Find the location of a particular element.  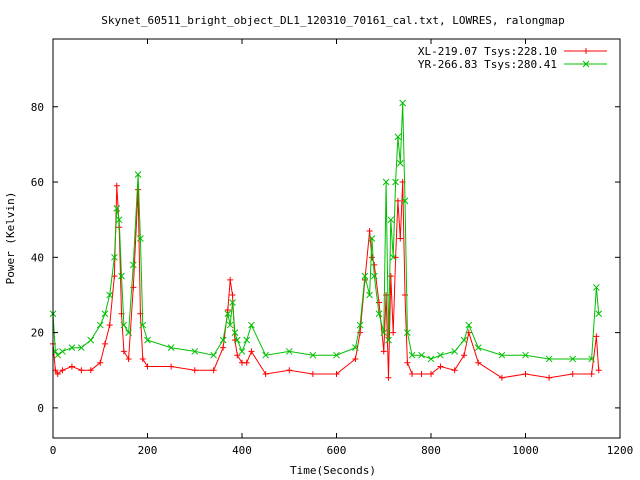

legend-marker is located at coordinates (586, 64).